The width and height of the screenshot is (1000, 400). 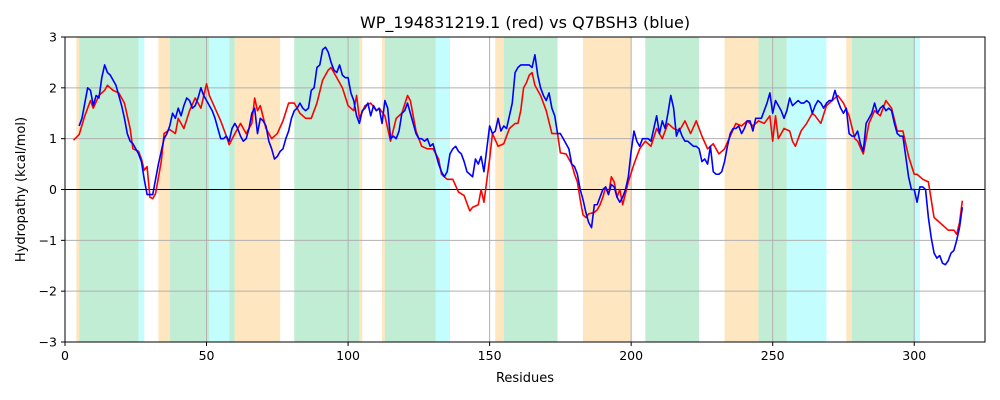 What do you see at coordinates (48, 291) in the screenshot?
I see `y-tick-label: −2` at bounding box center [48, 291].